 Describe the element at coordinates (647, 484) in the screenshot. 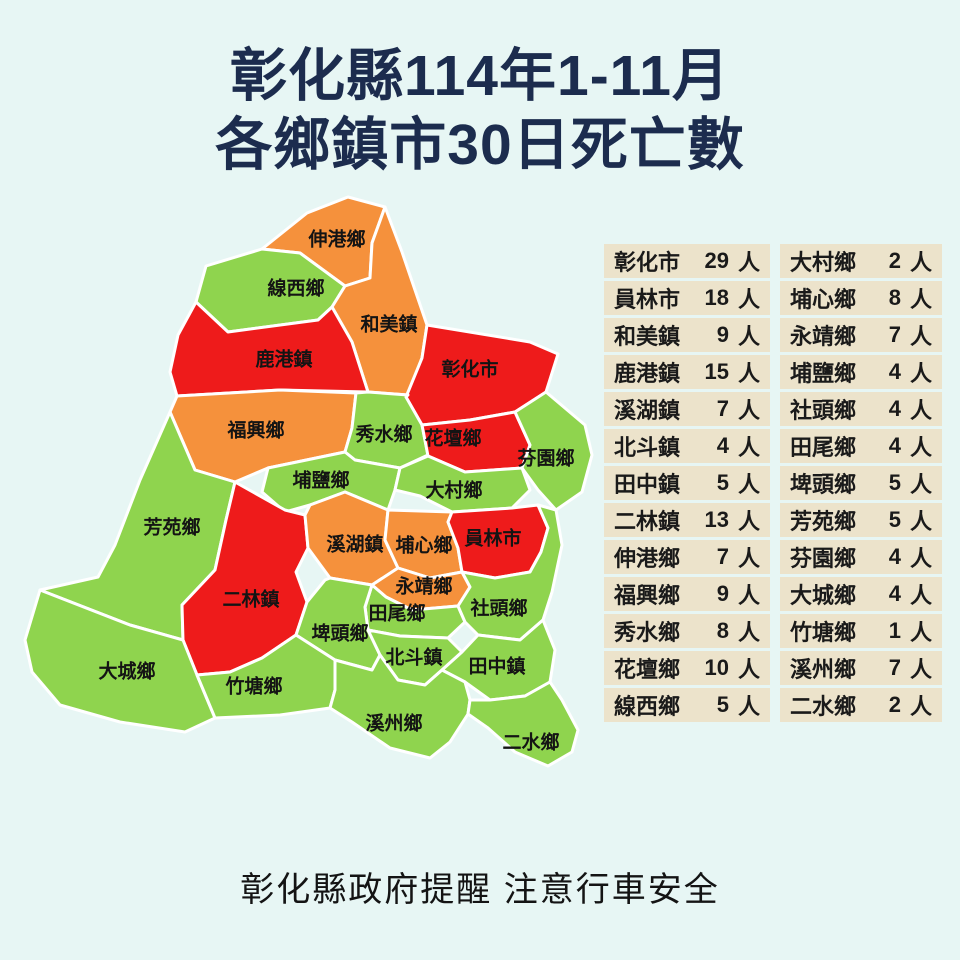

I see `township-name: 田中鎮` at that location.